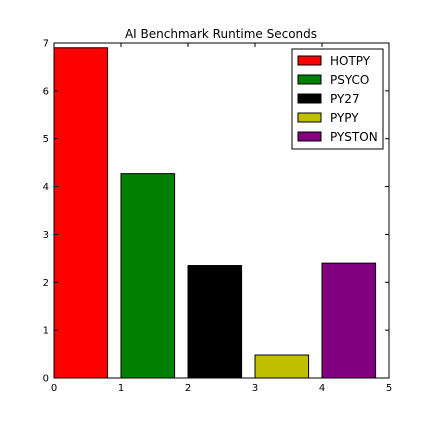 The width and height of the screenshot is (432, 437). I want to click on bar-hotpy, so click(81, 213).